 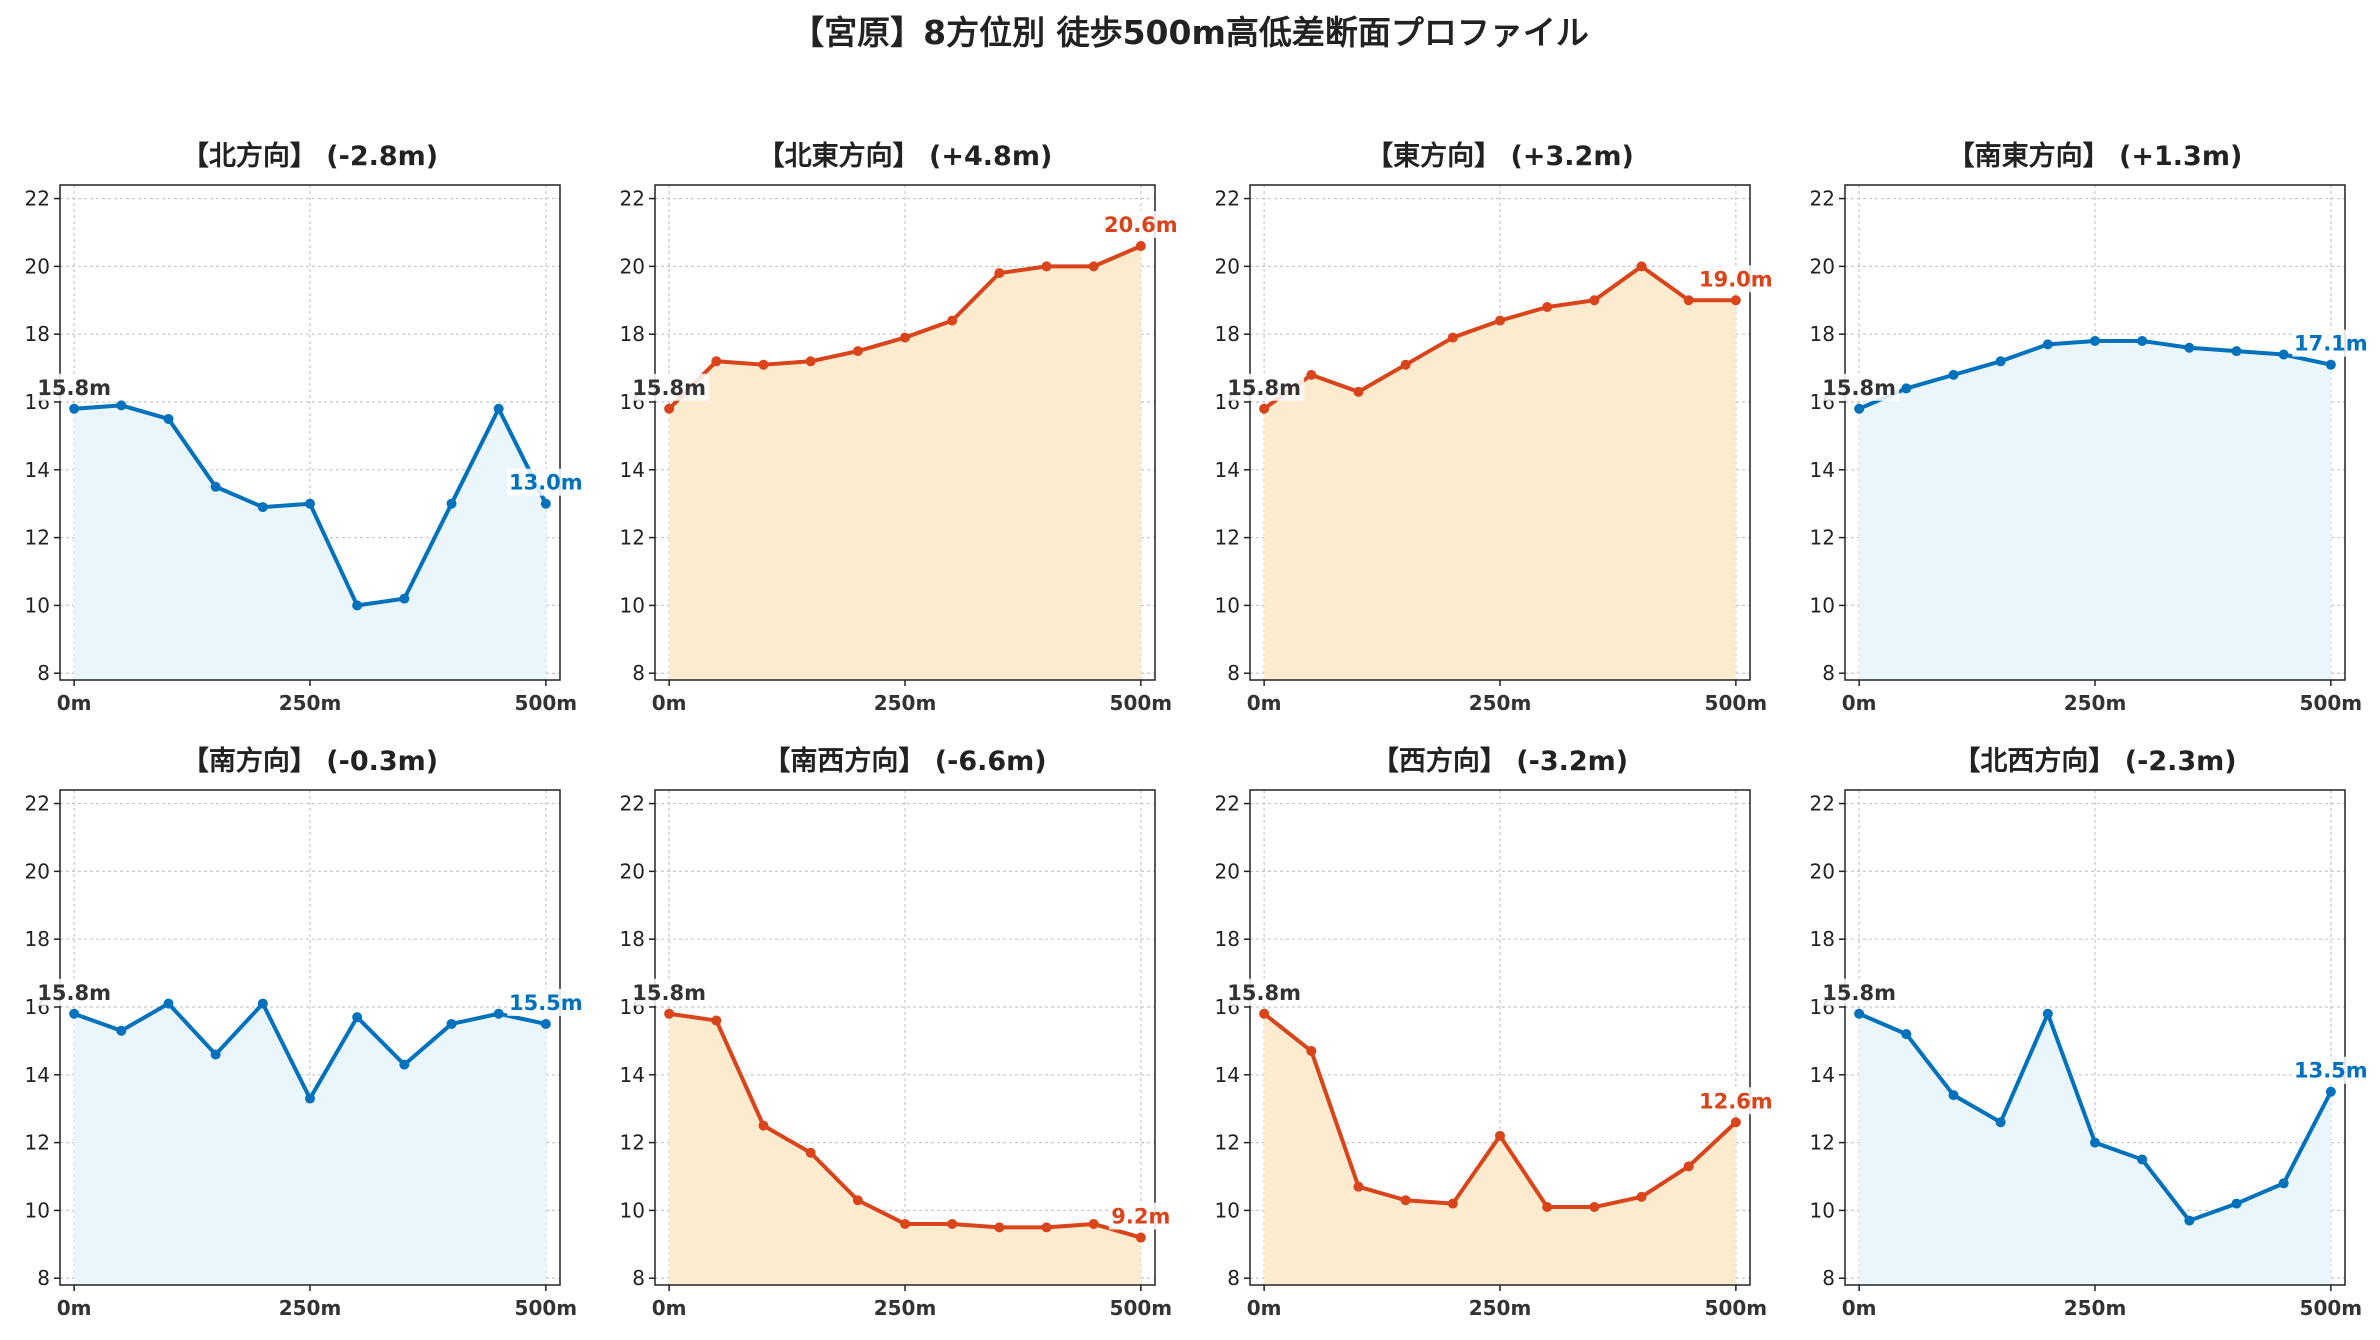 I want to click on end-label: 15.5m, so click(x=546, y=1003).